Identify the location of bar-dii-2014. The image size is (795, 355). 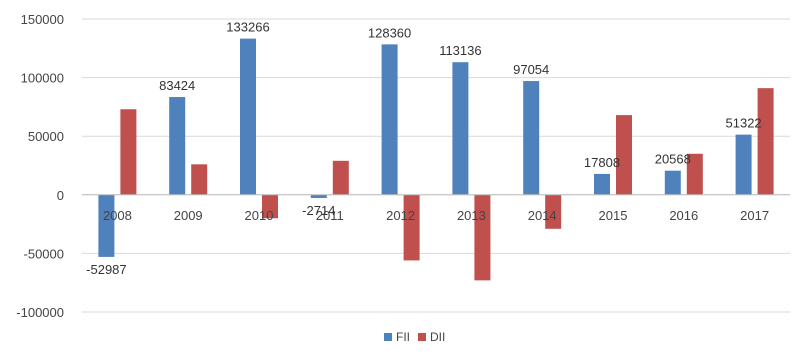
(553, 211).